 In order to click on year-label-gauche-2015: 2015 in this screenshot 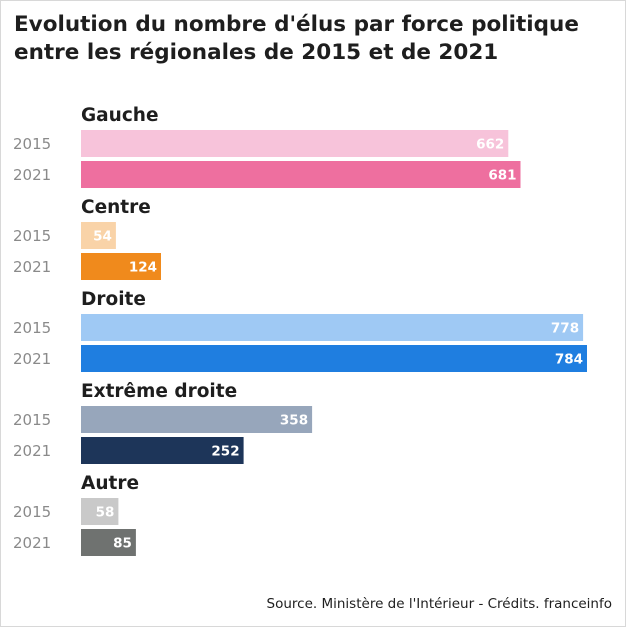, I will do `click(32, 144)`.